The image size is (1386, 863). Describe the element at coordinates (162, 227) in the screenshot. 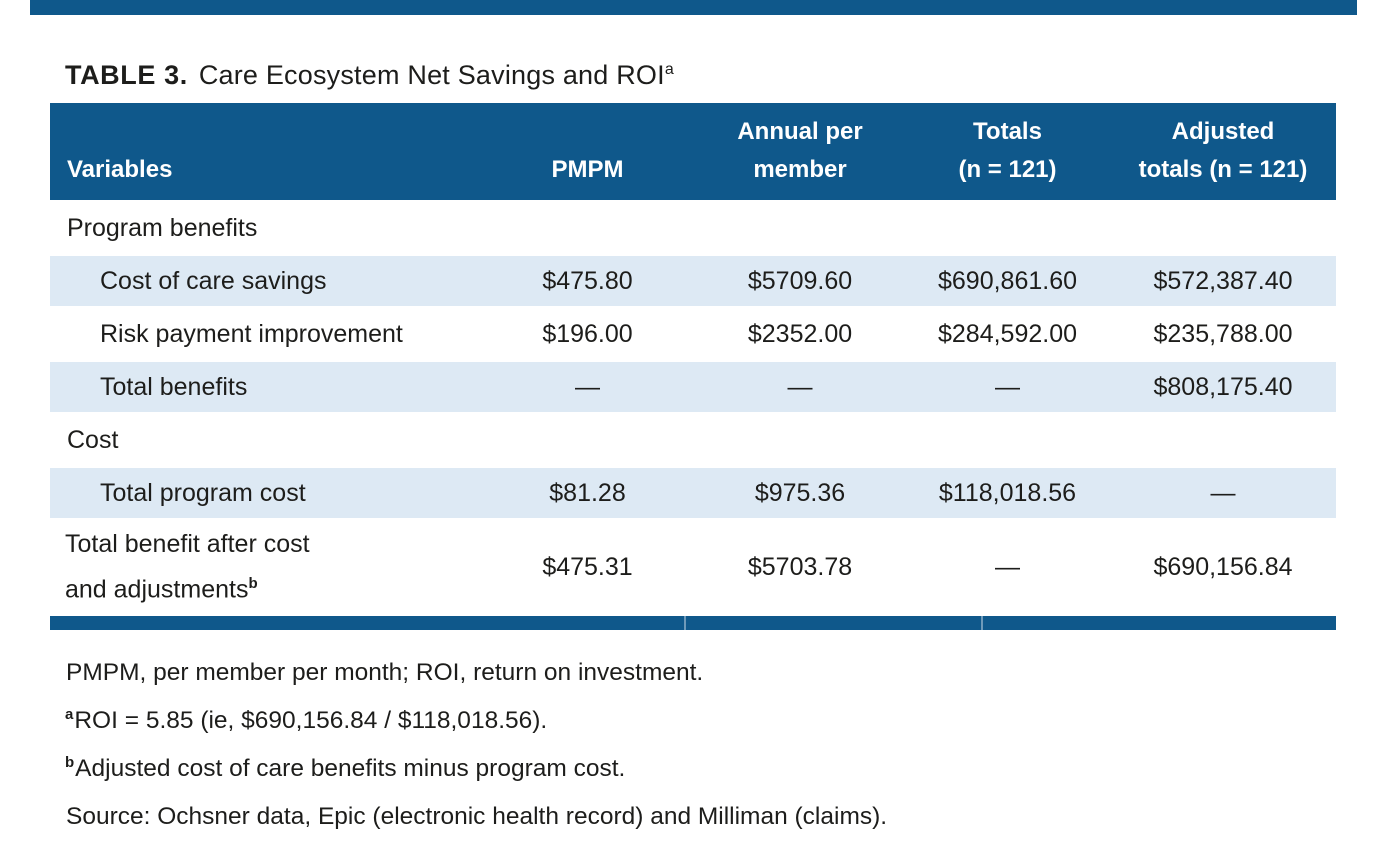

I see `row-label: Program benefits` at that location.